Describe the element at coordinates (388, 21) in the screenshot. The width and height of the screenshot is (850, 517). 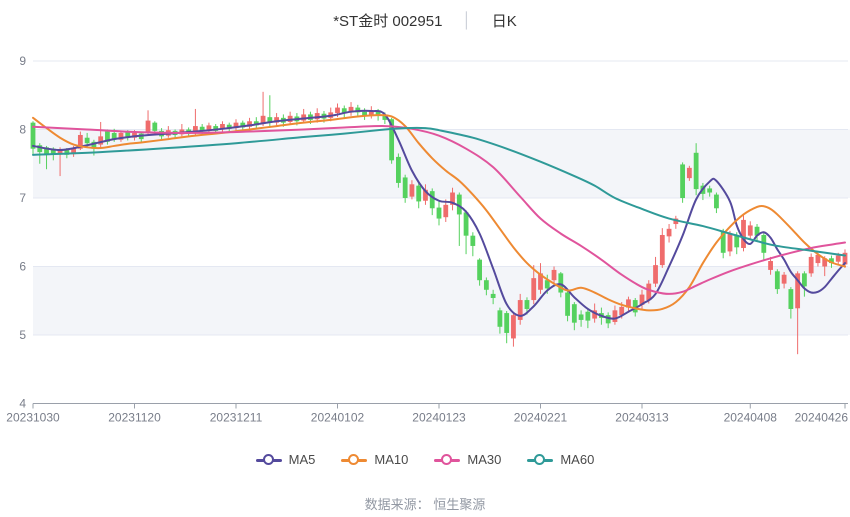
I see `stock-name-code: *ST金时 002951` at that location.